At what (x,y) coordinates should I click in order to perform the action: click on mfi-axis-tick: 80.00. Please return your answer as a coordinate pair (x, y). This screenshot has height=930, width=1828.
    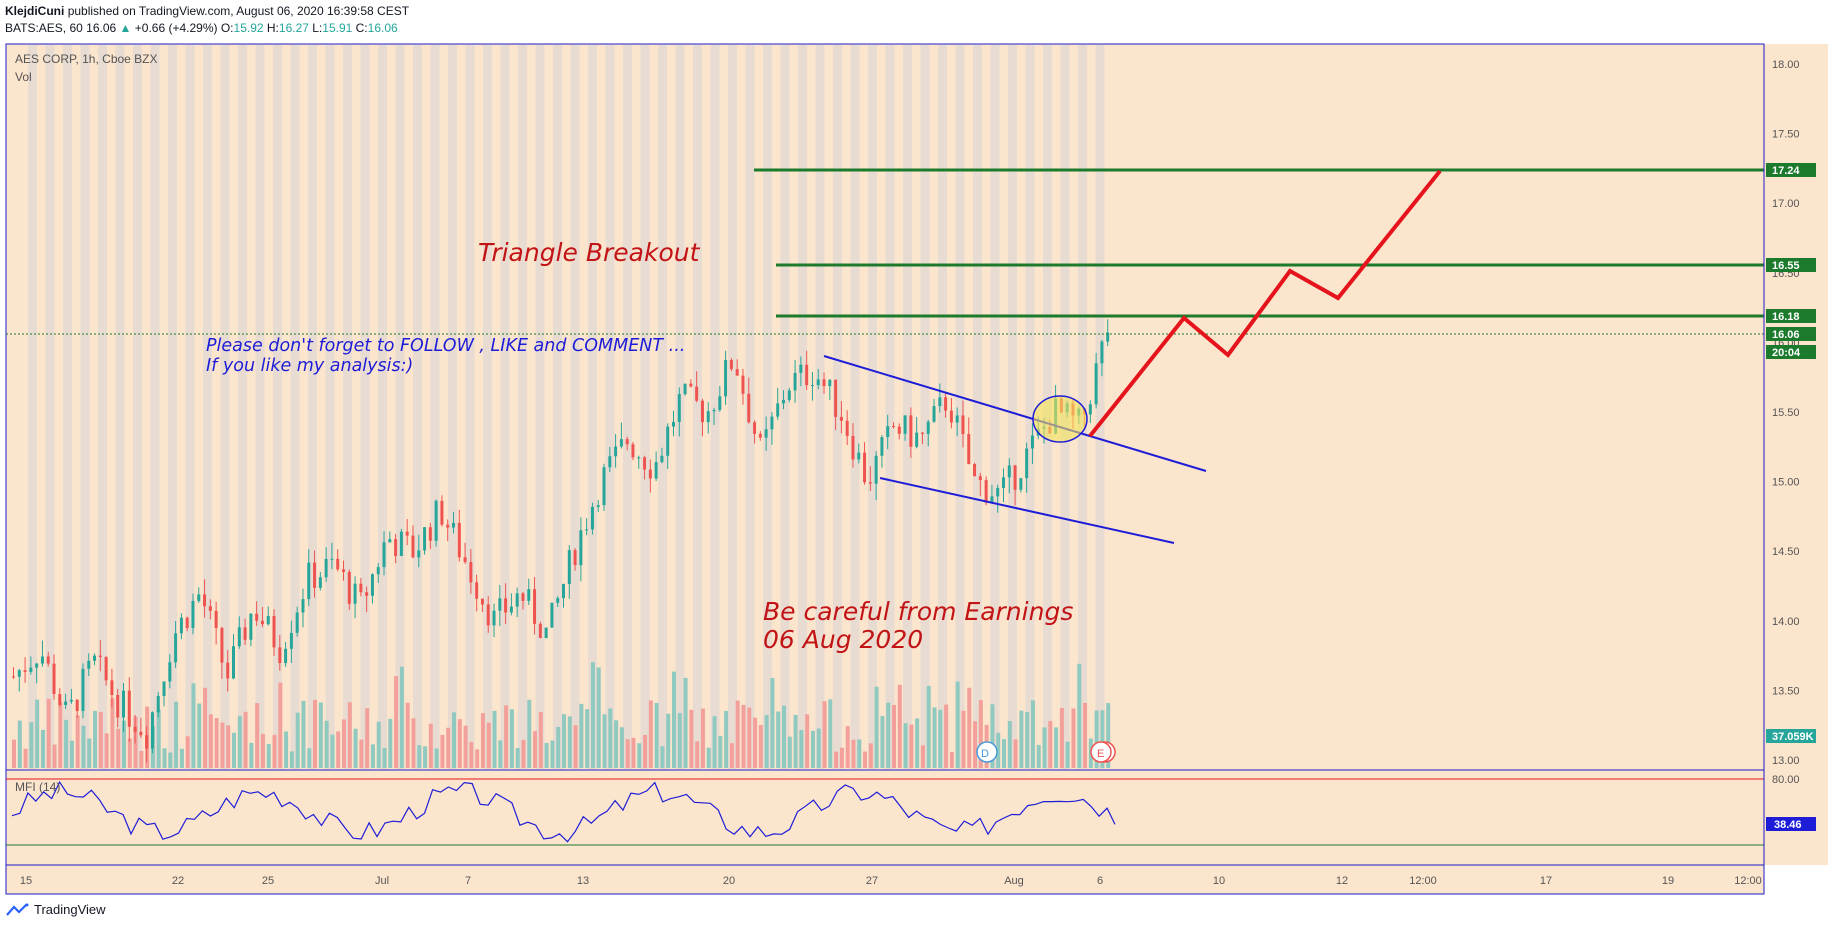
    Looking at the image, I should click on (1786, 780).